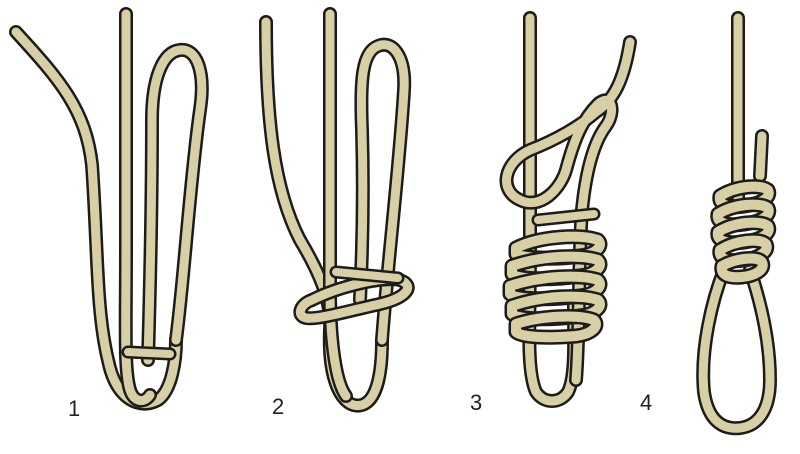 Image resolution: width=800 pixels, height=454 pixels. Describe the element at coordinates (568, 209) in the screenshot. I see `step-3-figure` at that location.